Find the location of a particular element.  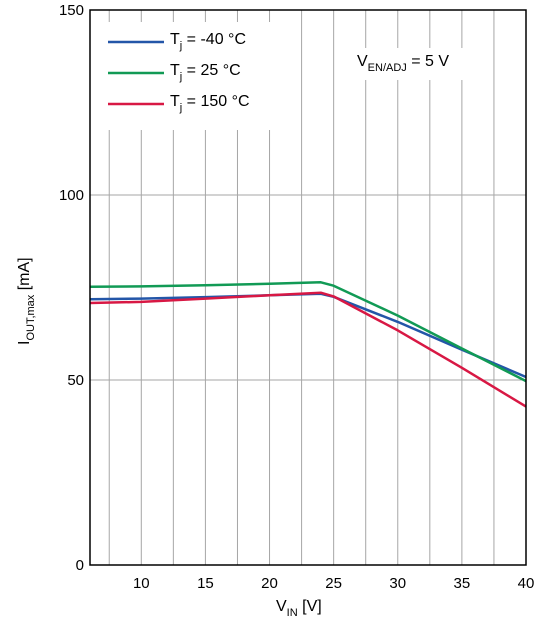

legend: Tj = -40 °C Tj = 25 °C Tj = 150 °C is located at coordinates (193, 76).